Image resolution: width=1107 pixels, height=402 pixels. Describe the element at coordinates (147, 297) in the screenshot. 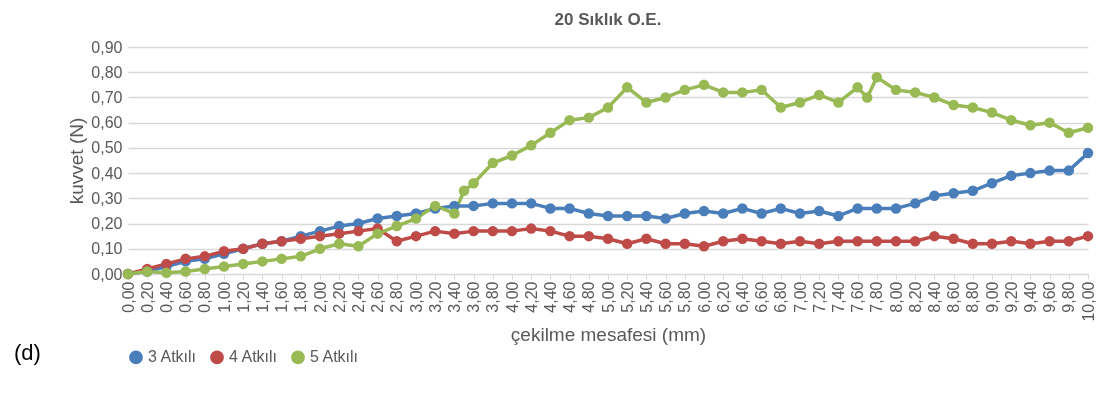

I see `x-tick-label: 0,20` at that location.